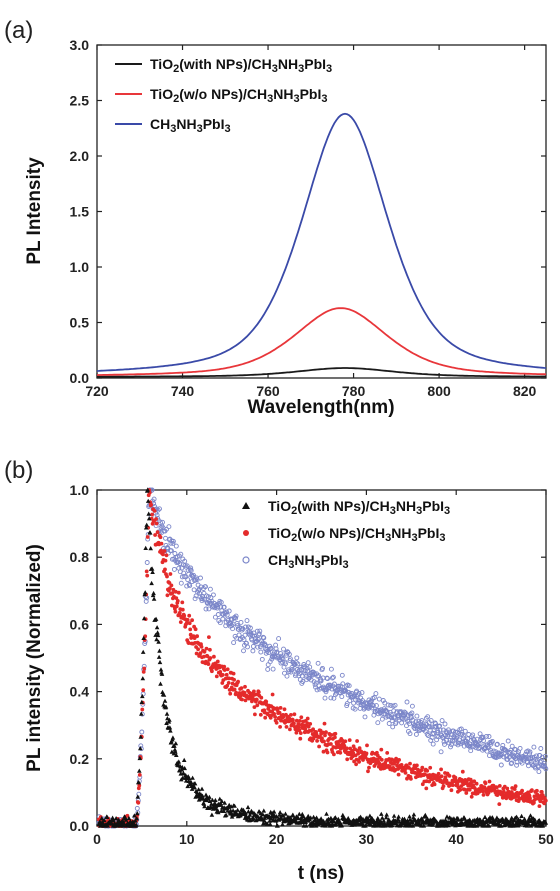  Describe the element at coordinates (320, 407) in the screenshot. I see `panel-a-xlabel: Wavelength(nm)` at that location.